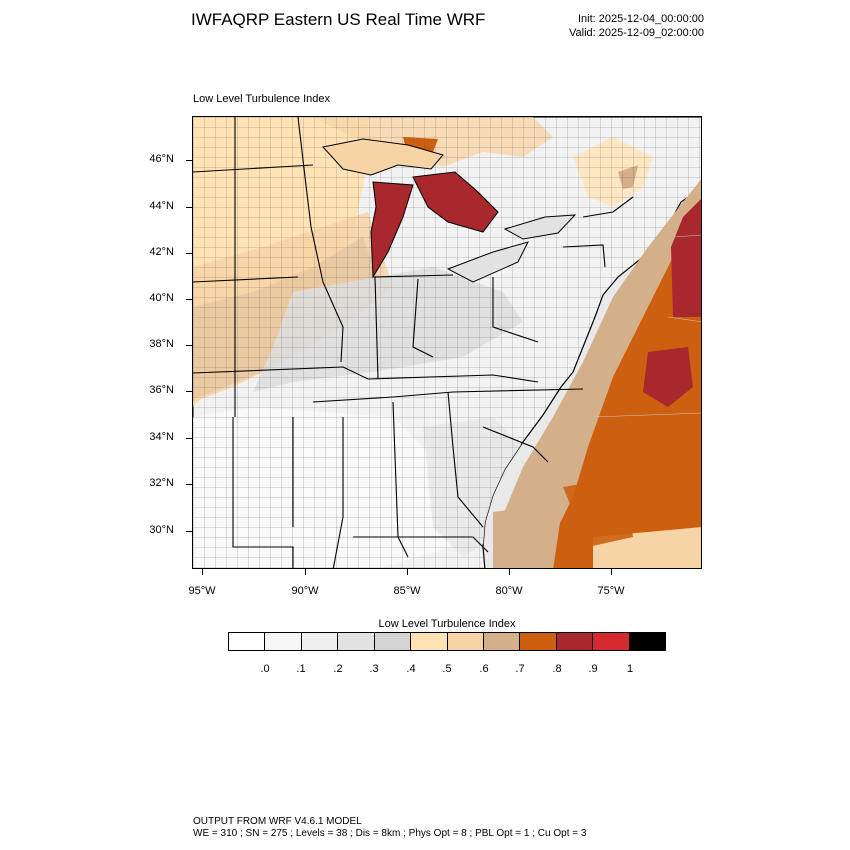 This screenshot has height=850, width=850. I want to click on lon-label-90w: 90°W, so click(305, 591).